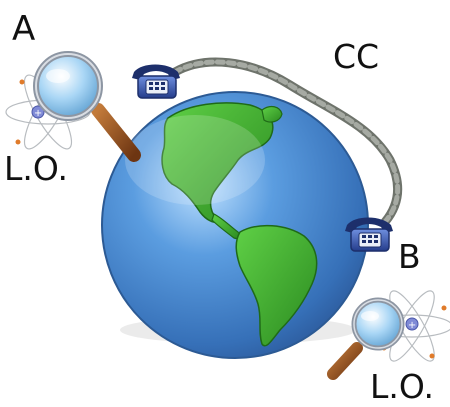 The image size is (450, 407). Describe the element at coordinates (36, 168) in the screenshot. I see `label-lo-left: L.O.` at that location.